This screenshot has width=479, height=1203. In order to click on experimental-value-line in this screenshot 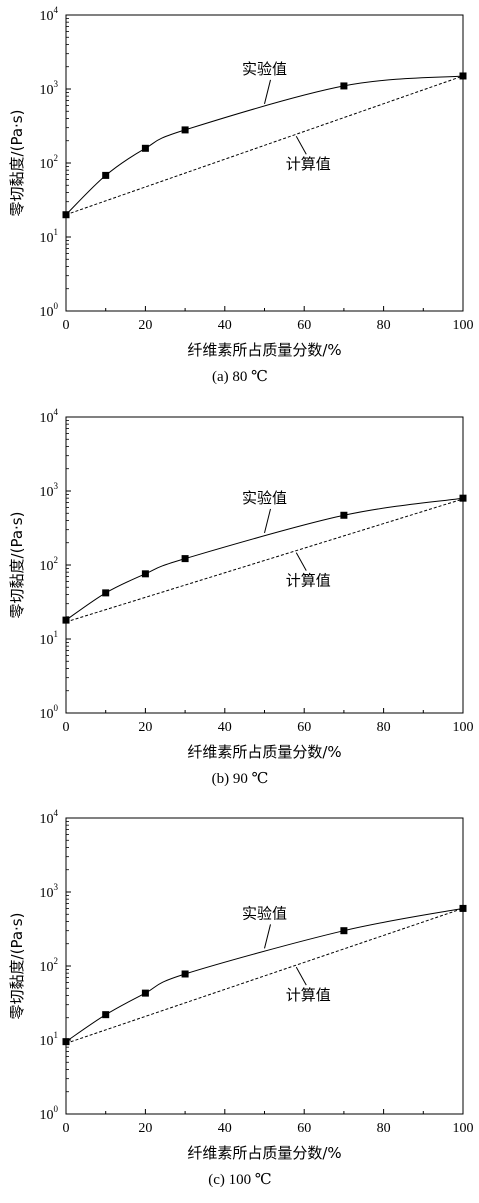, I will do `click(264, 559)`.